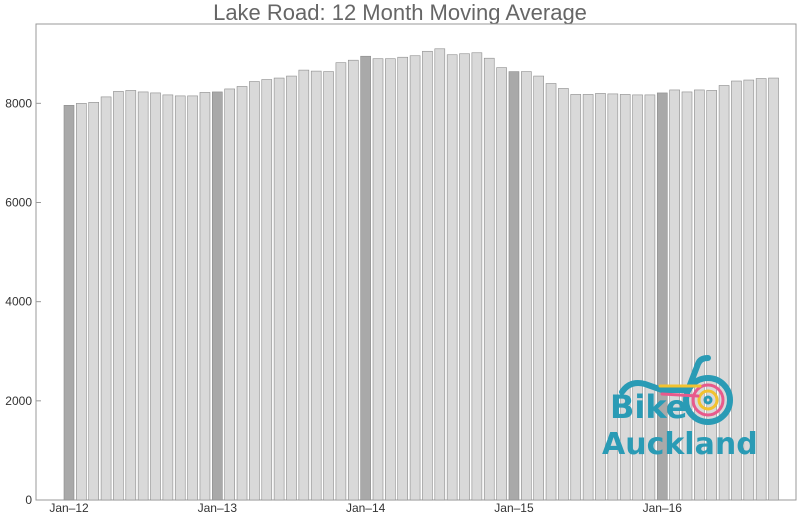 This screenshot has width=800, height=515. What do you see at coordinates (316, 285) in the screenshot?
I see `bar-sep-2013` at bounding box center [316, 285].